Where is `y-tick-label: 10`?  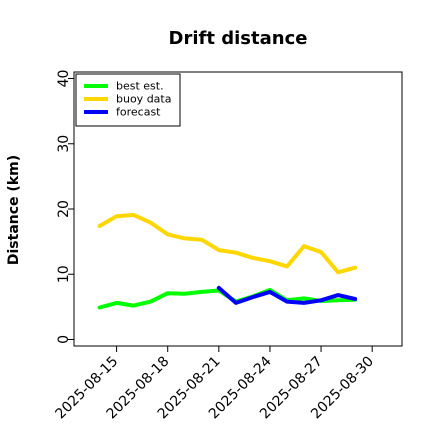 y-tick-label: 10 is located at coordinates (64, 274).